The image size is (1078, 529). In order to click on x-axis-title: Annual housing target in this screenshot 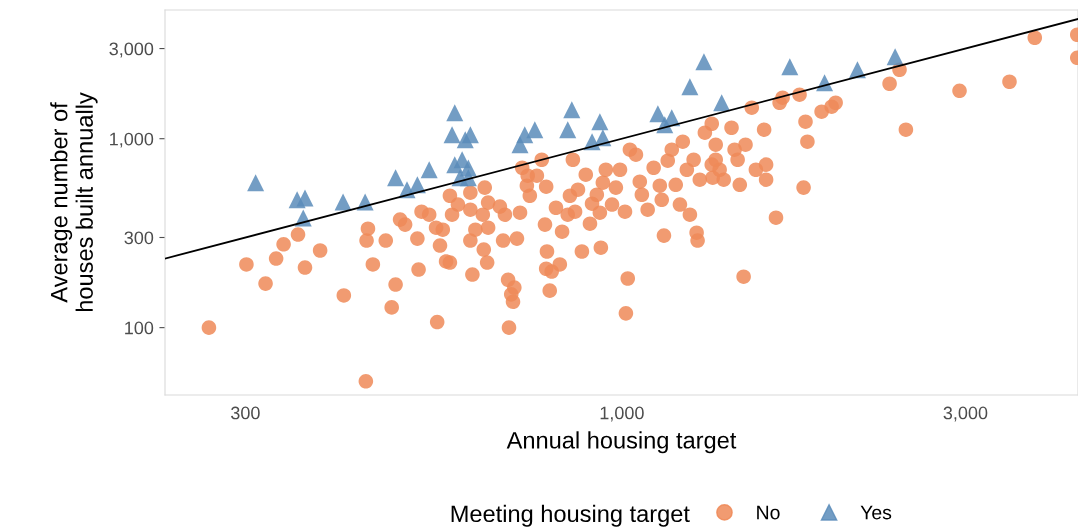, I will do `click(621, 442)`.